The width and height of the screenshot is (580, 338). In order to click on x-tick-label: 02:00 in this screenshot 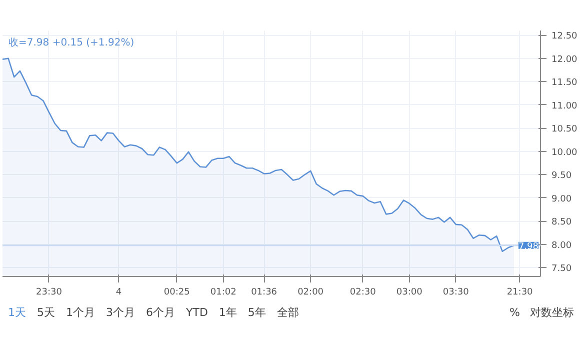, I will do `click(311, 293)`.